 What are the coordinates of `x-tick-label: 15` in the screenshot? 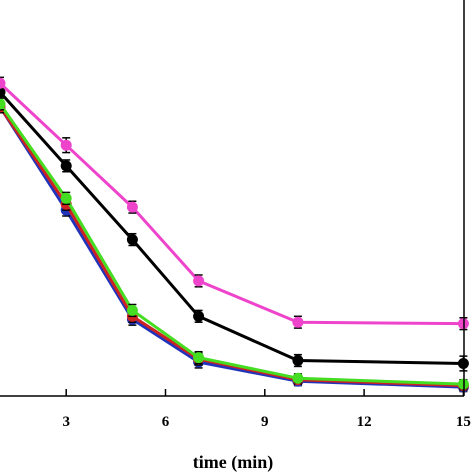 It's located at (463, 422).